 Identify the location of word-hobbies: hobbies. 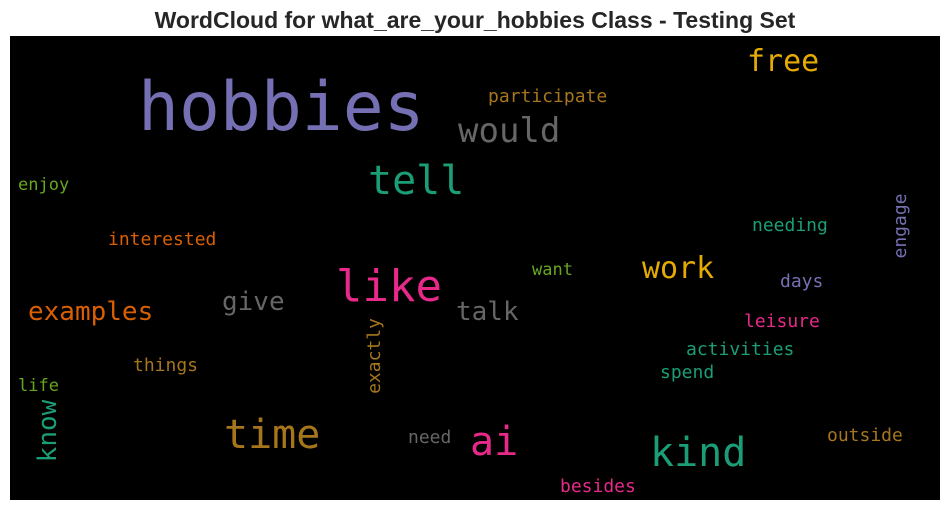
(281, 107).